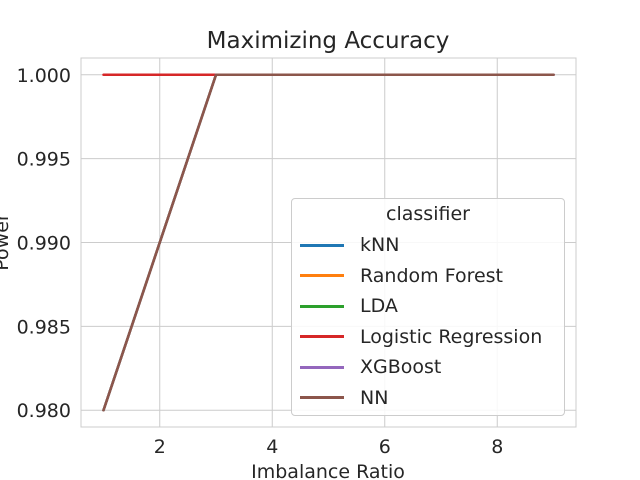 This screenshot has height=480, width=640. What do you see at coordinates (6, 242) in the screenshot?
I see `y-axis-label: Power` at bounding box center [6, 242].